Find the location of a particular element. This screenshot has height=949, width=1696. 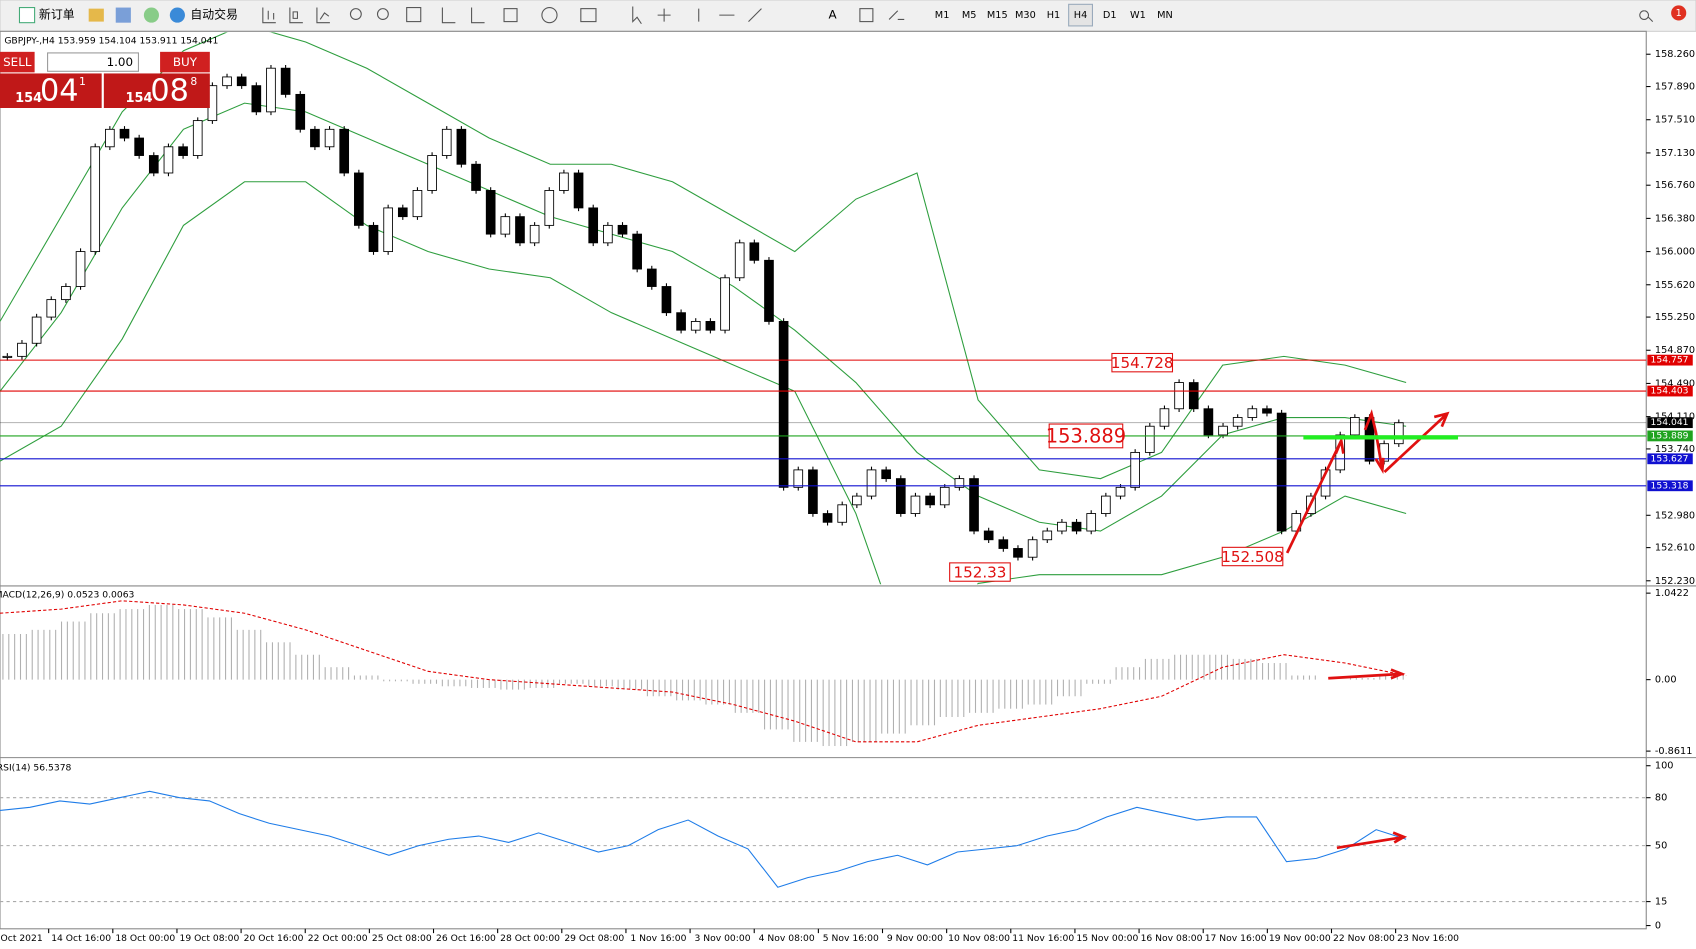

y-tick-label: 1.0422 is located at coordinates (1672, 593).